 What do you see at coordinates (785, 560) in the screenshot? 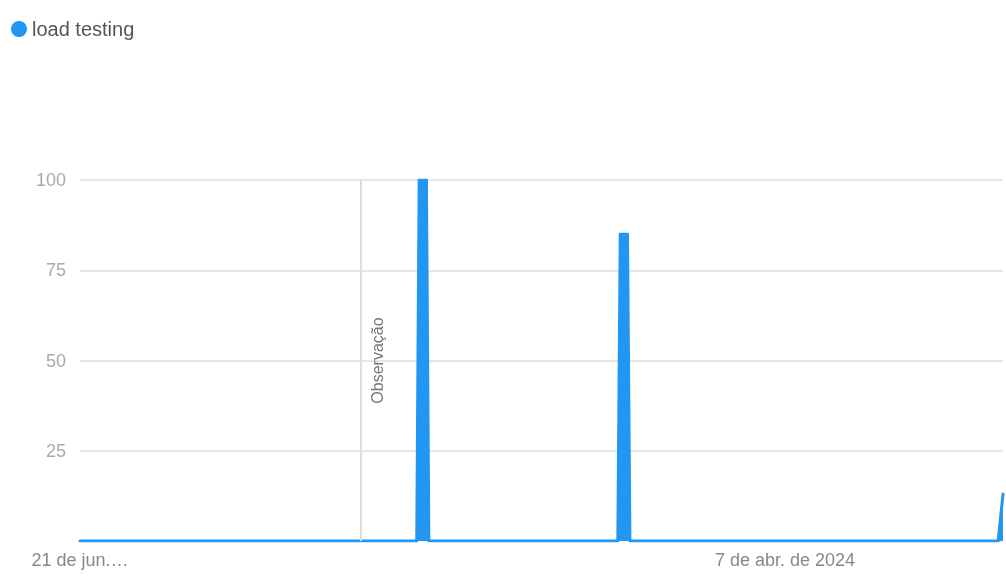
I see `x-tick-label: 7 de abr. de 2024` at bounding box center [785, 560].